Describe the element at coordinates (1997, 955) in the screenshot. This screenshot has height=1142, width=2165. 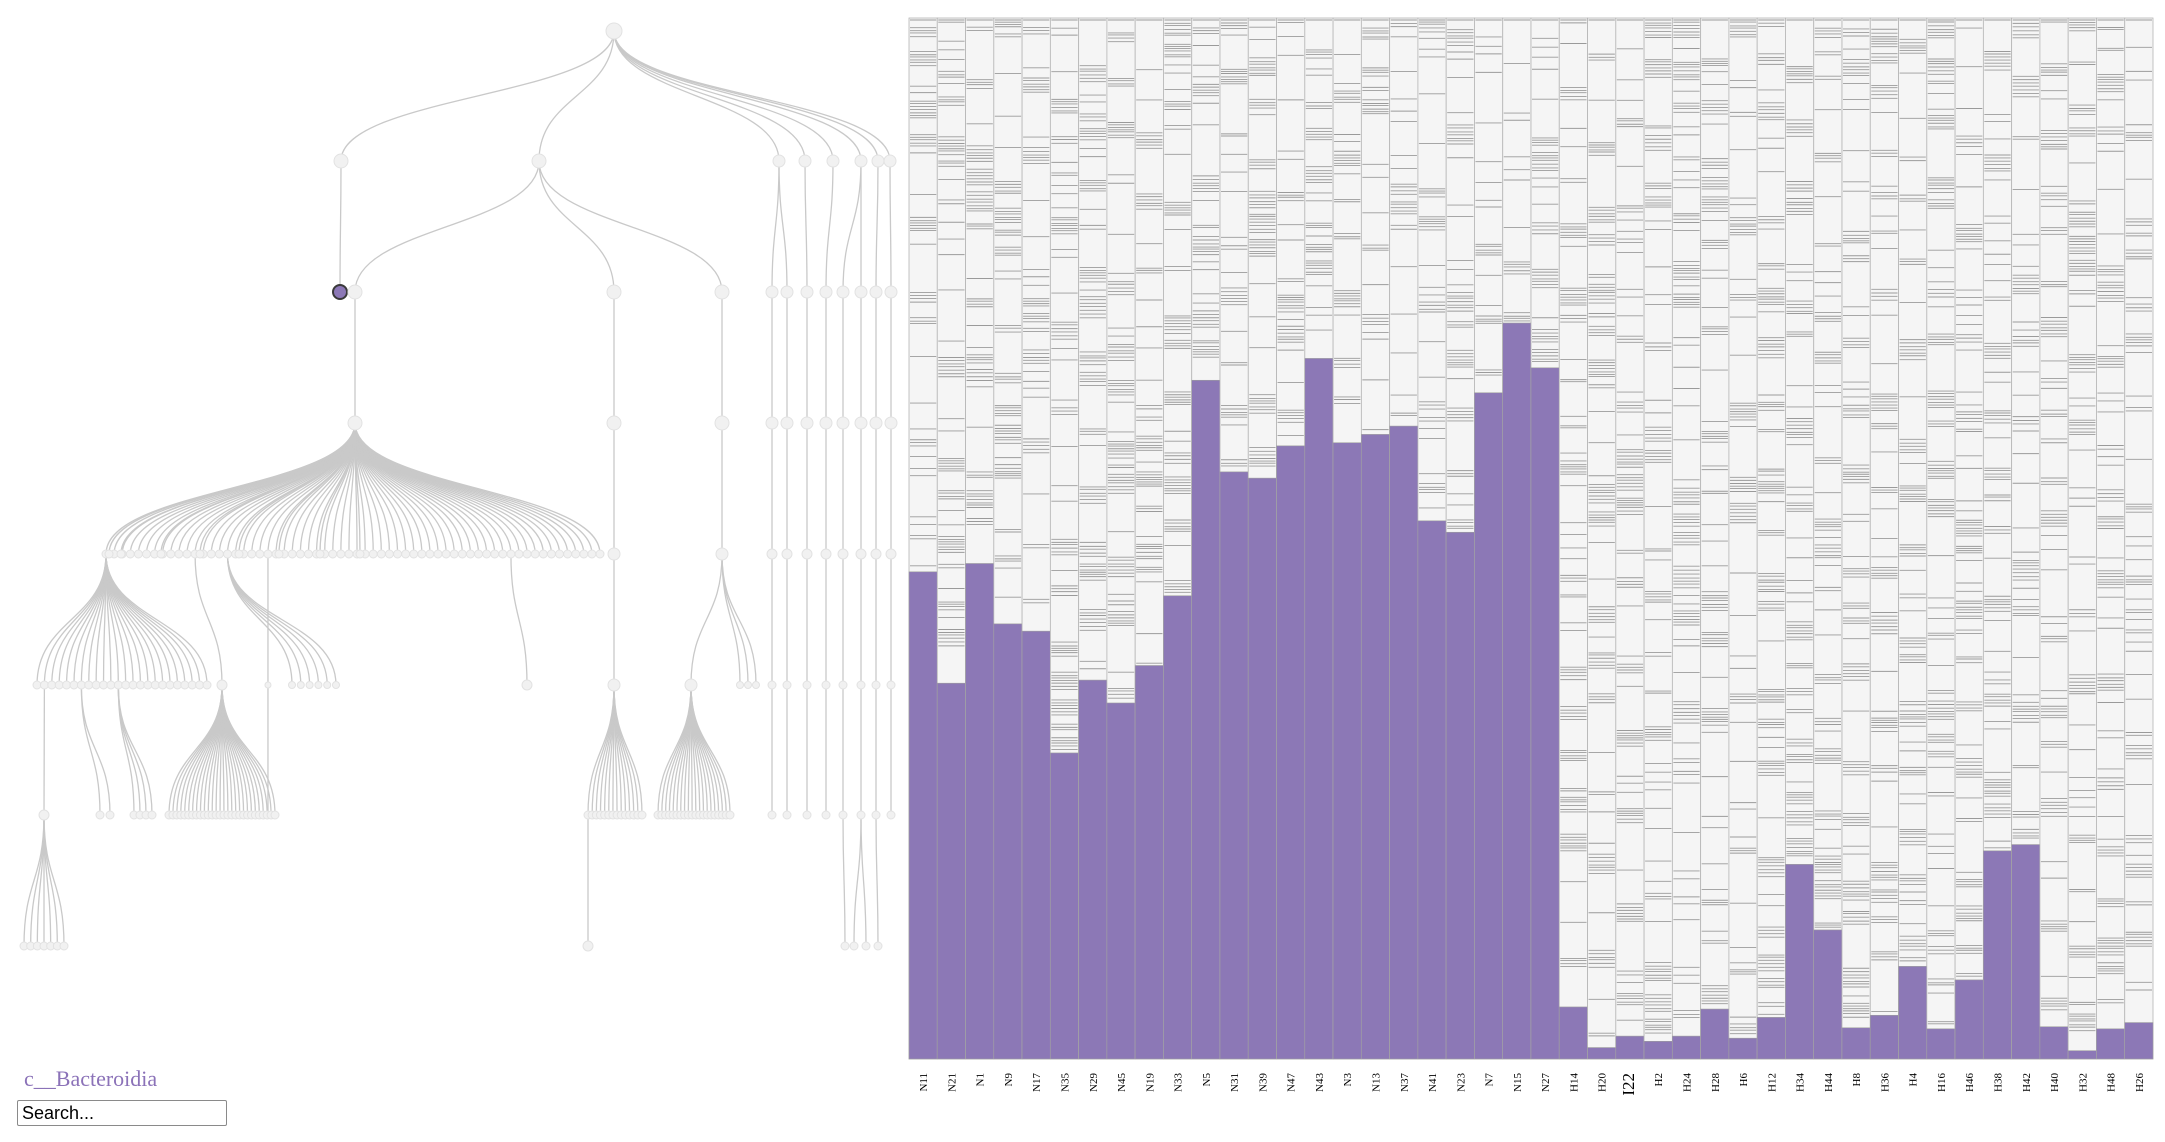
I see `bar-H38` at that location.